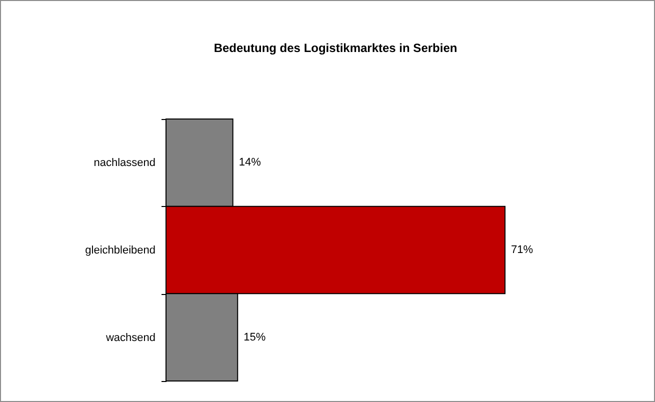  Describe the element at coordinates (120, 250) in the screenshot. I see `y-tick-label: gleichbleibend` at that location.